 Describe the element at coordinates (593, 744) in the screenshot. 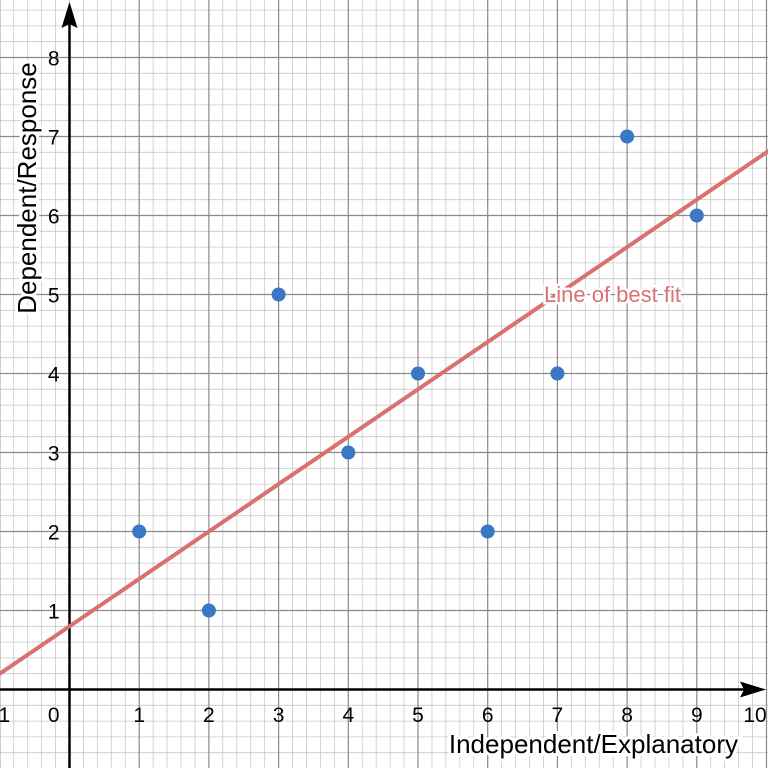

I see `x-axis-title: Independent/Explanatory` at that location.